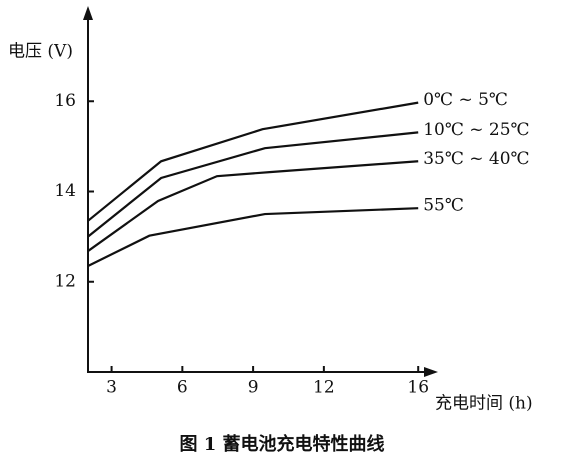 The image size is (565, 467). I want to click on y-tick-label: 12, so click(65, 281).